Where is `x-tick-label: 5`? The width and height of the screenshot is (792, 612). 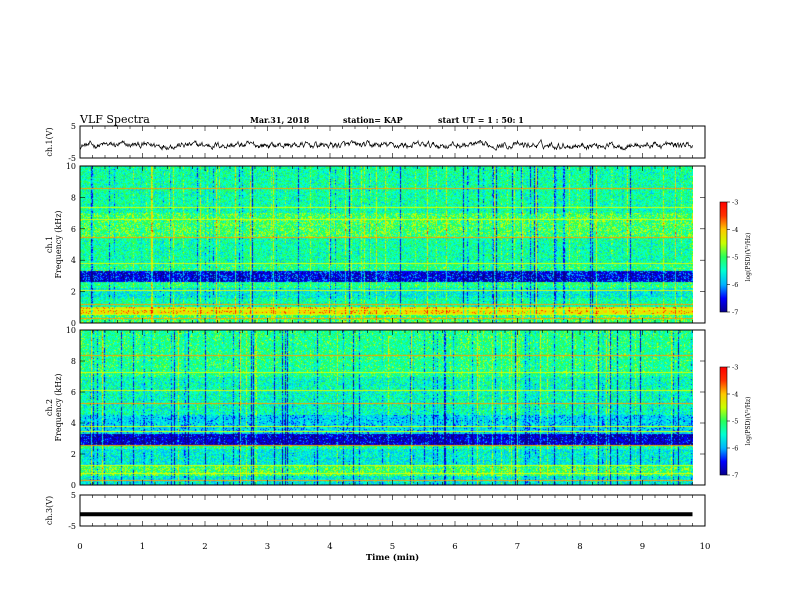 x-tick-label: 5 is located at coordinates (392, 547).